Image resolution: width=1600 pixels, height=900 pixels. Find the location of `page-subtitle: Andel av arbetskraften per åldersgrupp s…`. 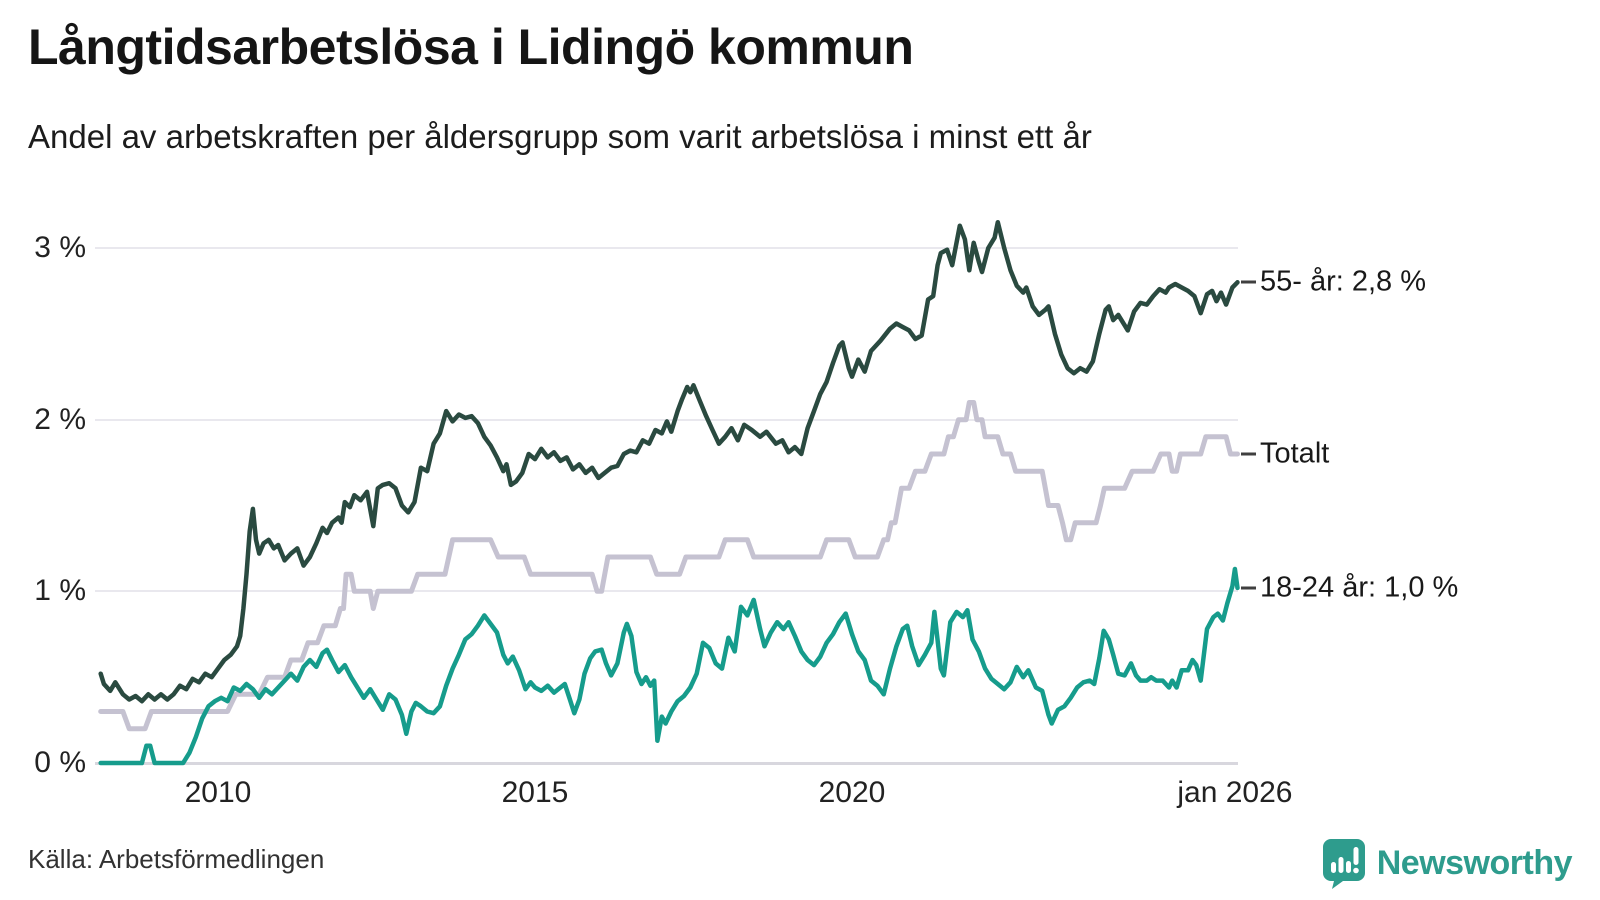

page-subtitle: Andel av arbetskraften per åldersgrupp s… is located at coordinates (560, 136).